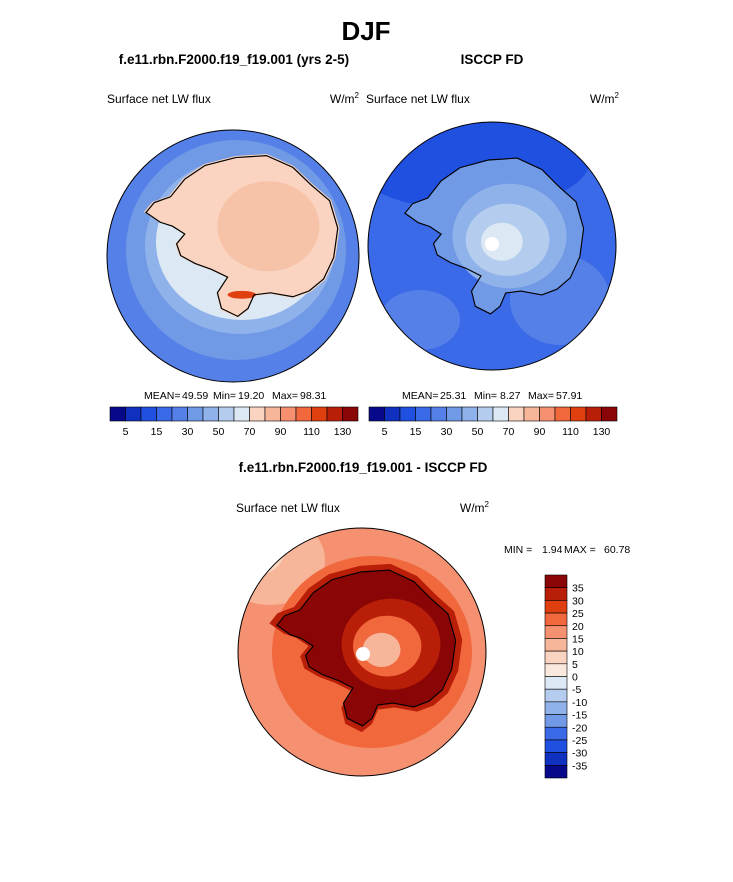  What do you see at coordinates (576, 690) in the screenshot?
I see `colorbar-tick-label: -5` at bounding box center [576, 690].